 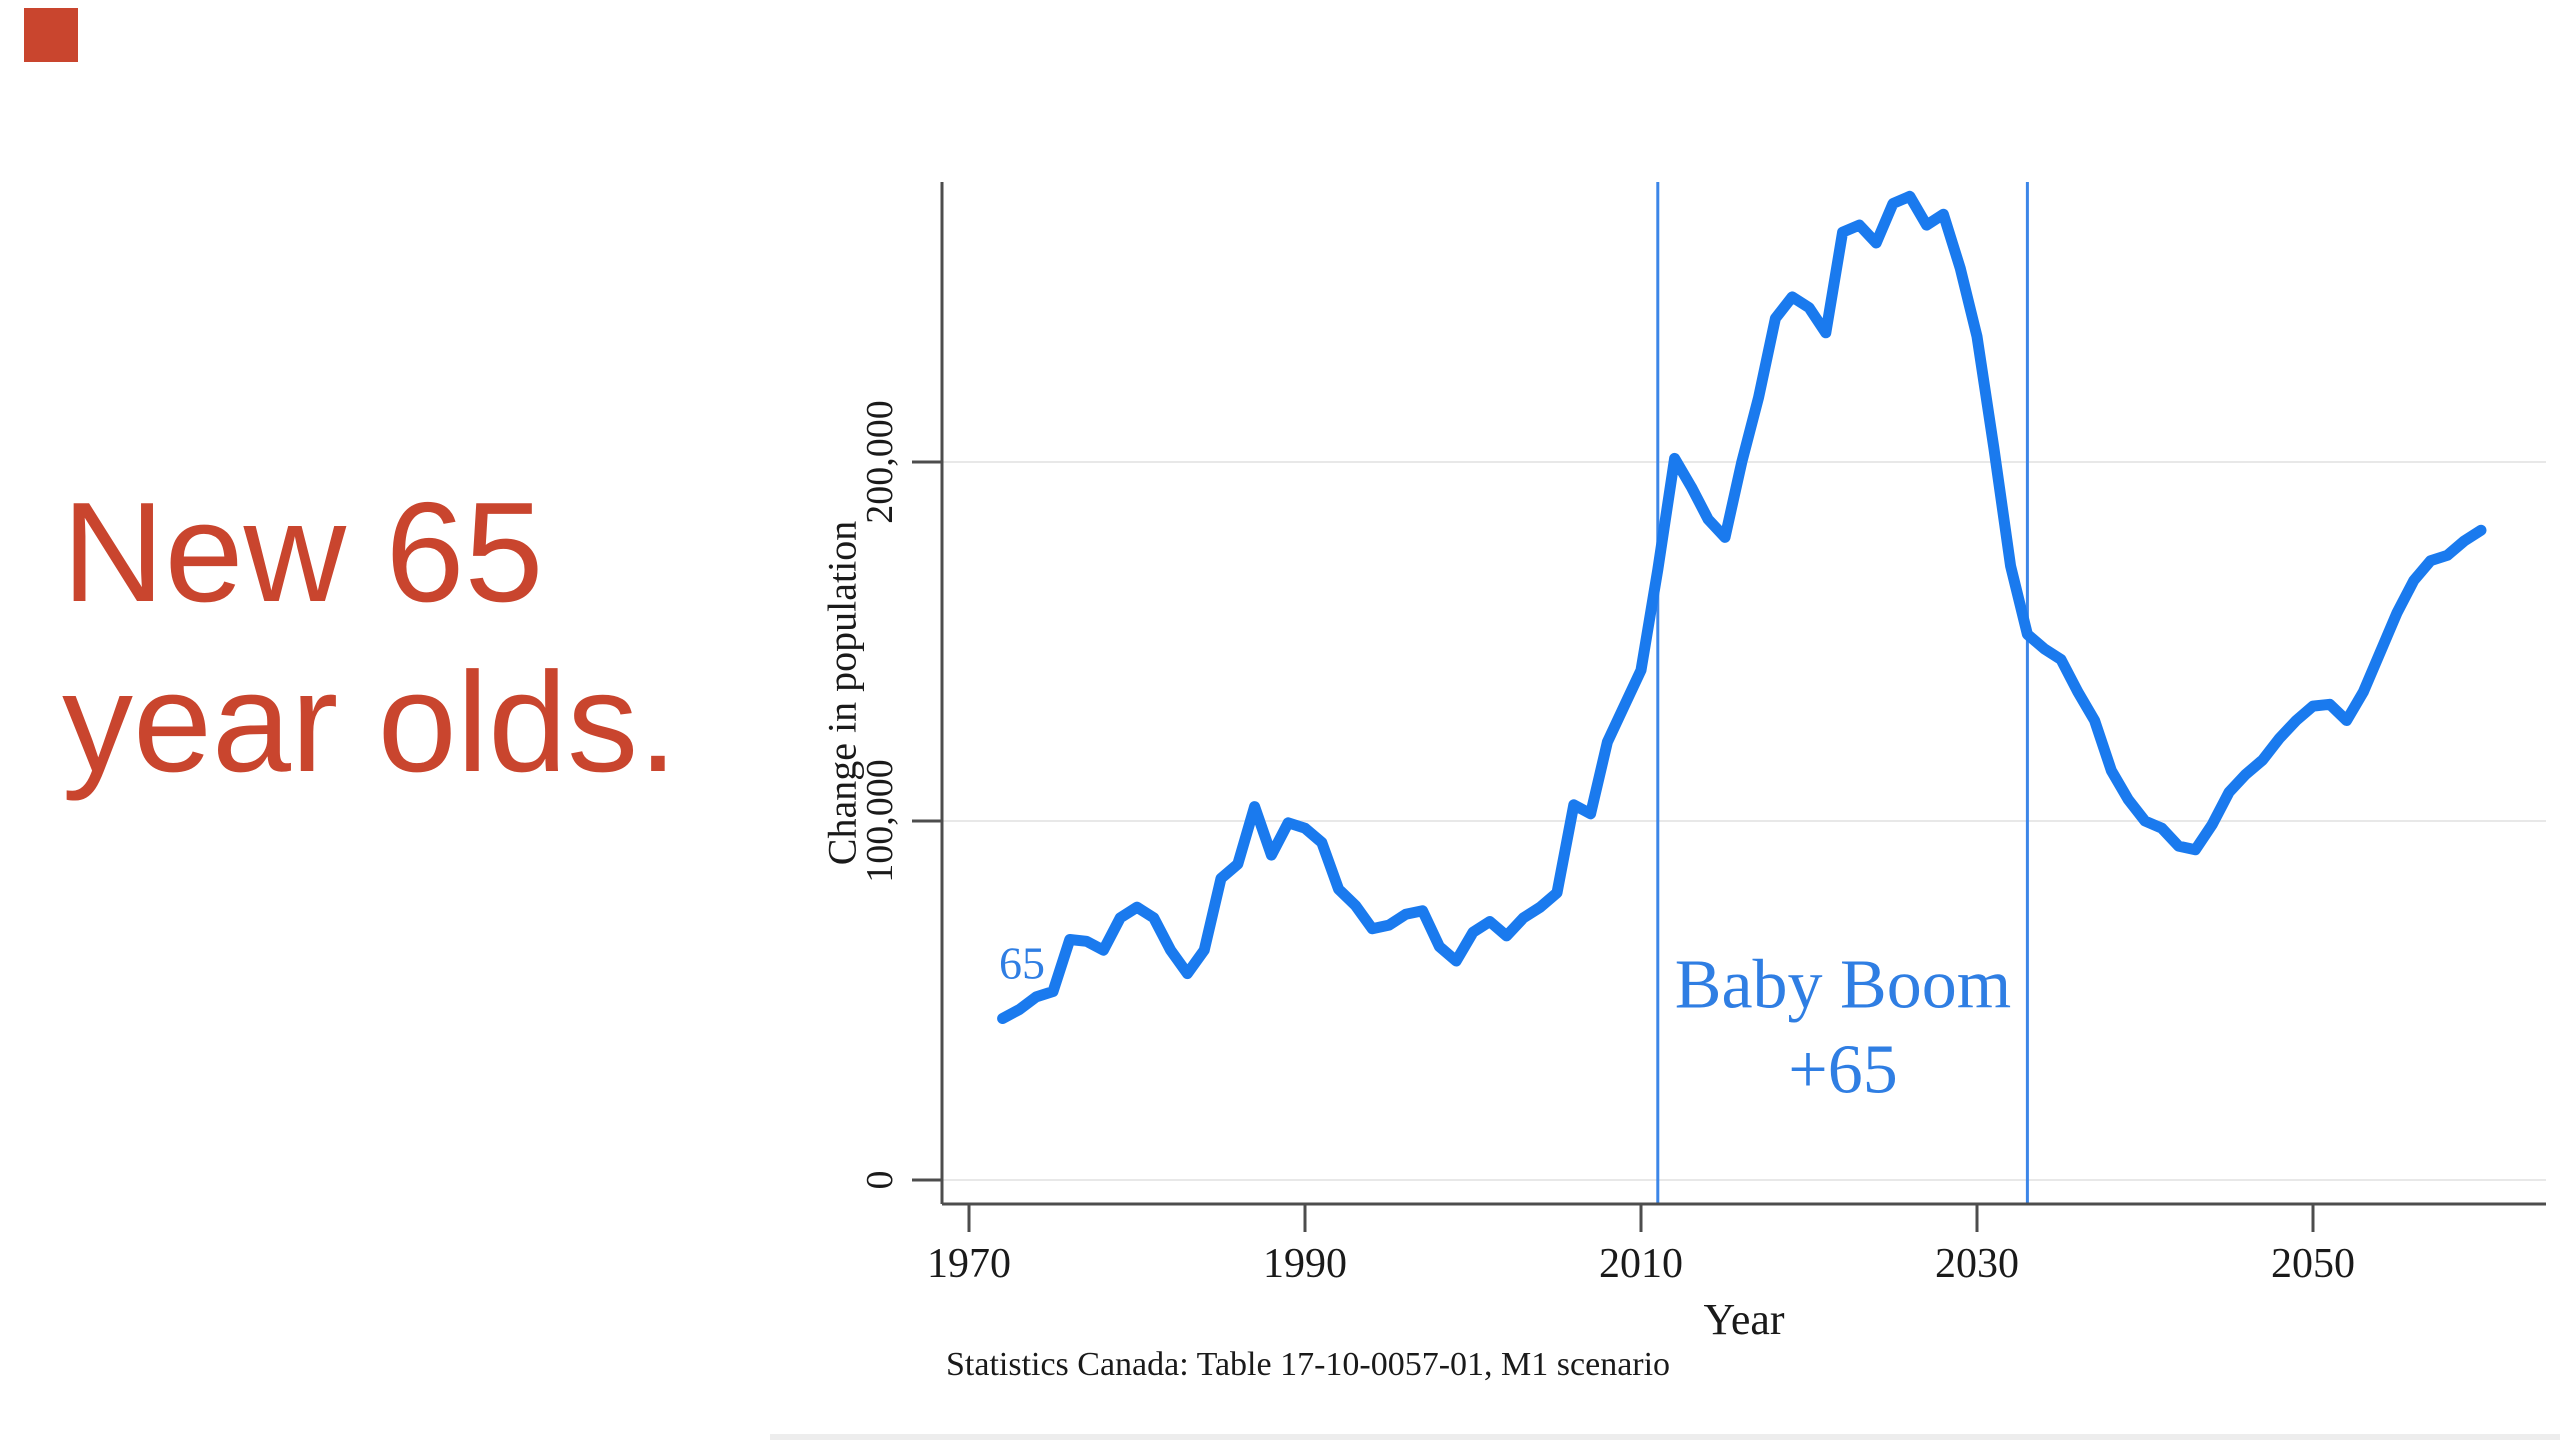 I want to click on bottom-strip-divider, so click(x=1665, y=1437).